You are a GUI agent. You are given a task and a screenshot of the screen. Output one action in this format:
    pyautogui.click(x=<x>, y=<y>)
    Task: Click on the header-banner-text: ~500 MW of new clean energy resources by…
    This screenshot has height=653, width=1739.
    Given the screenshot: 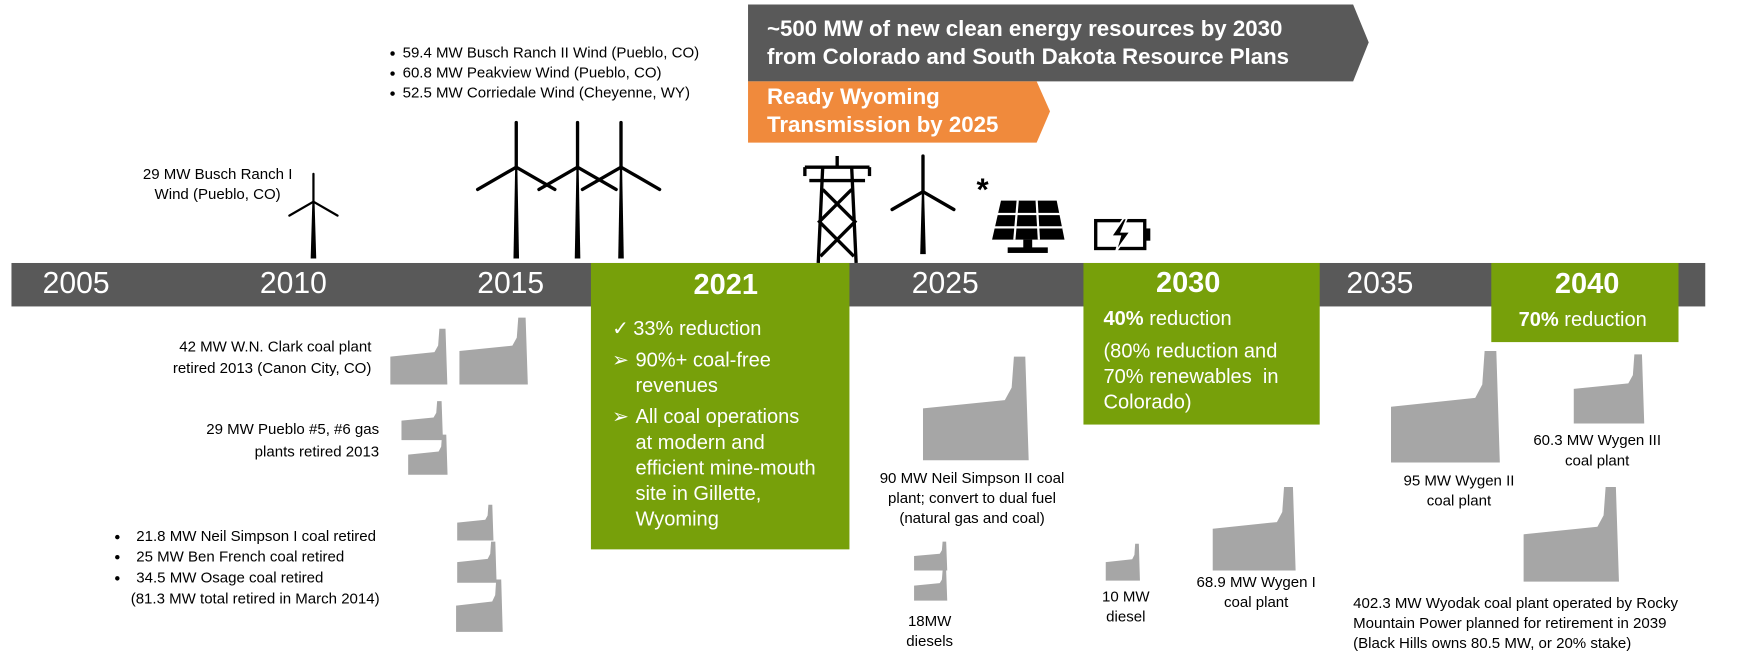 What is the action you would take?
    pyautogui.click(x=1024, y=28)
    